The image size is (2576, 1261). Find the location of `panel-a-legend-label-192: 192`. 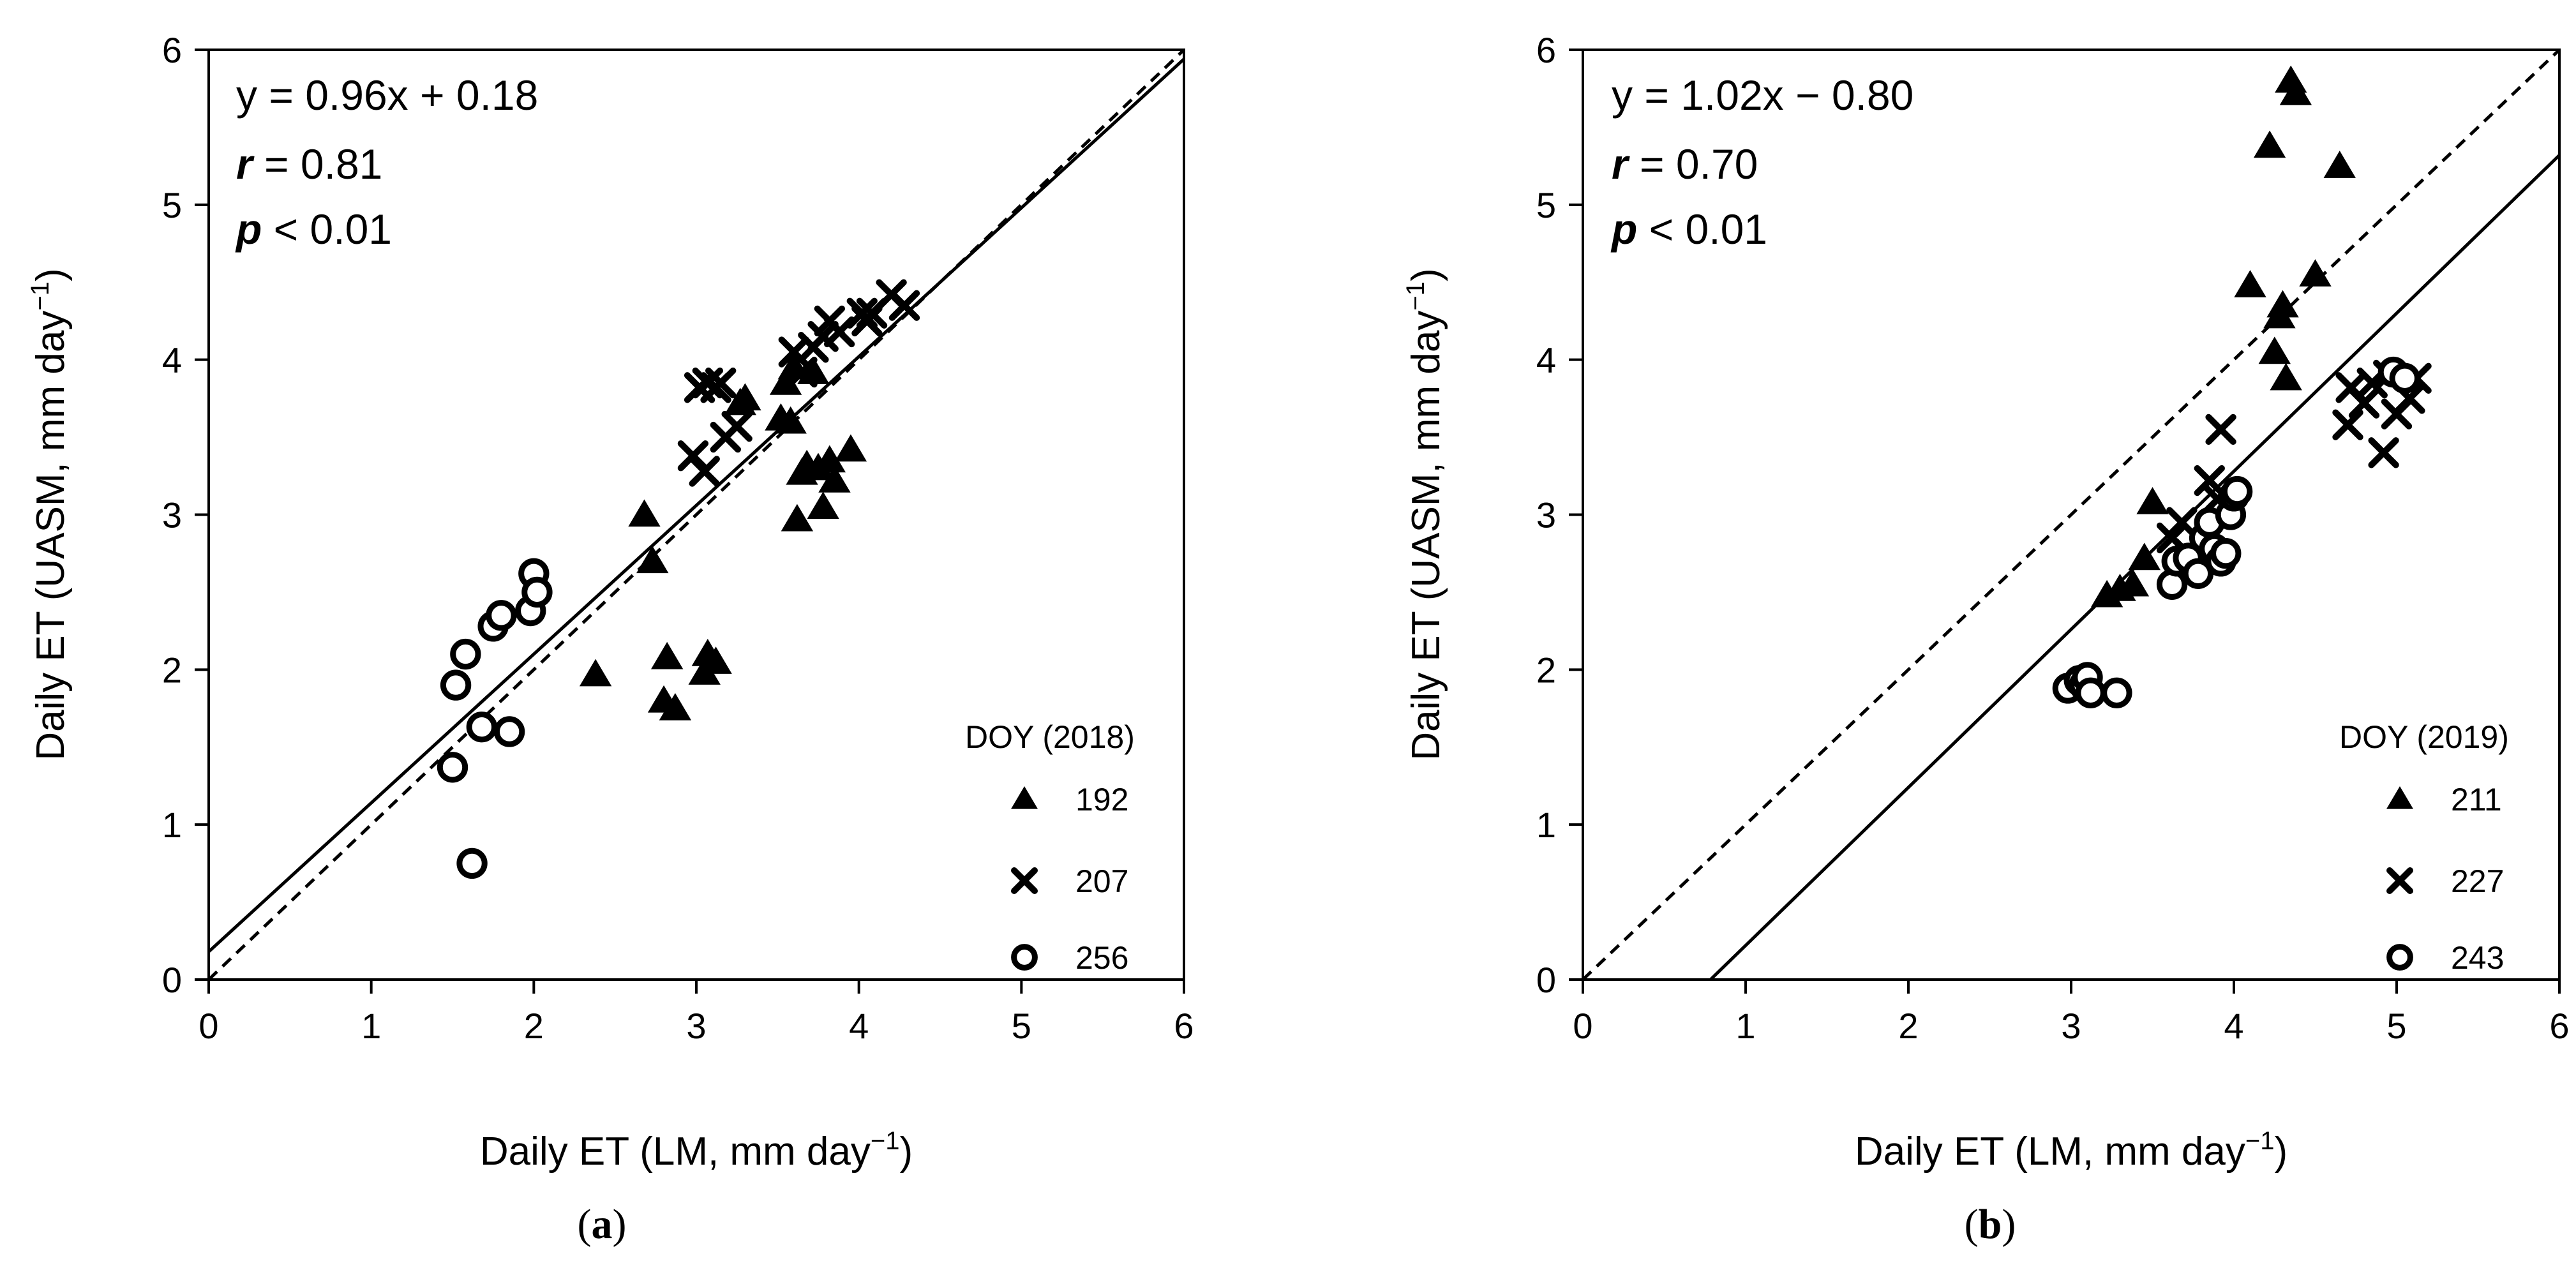

panel-a-legend-label-192: 192 is located at coordinates (1101, 800).